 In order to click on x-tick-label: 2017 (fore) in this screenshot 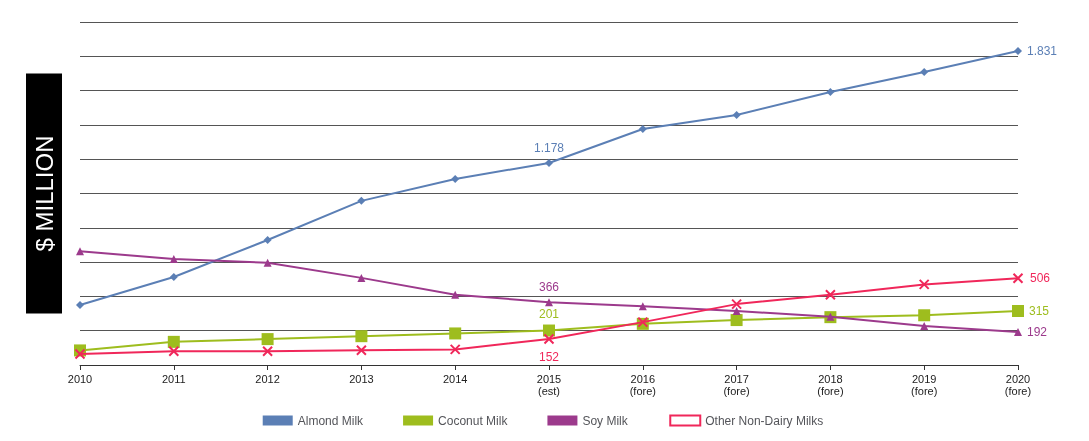, I will do `click(736, 385)`.